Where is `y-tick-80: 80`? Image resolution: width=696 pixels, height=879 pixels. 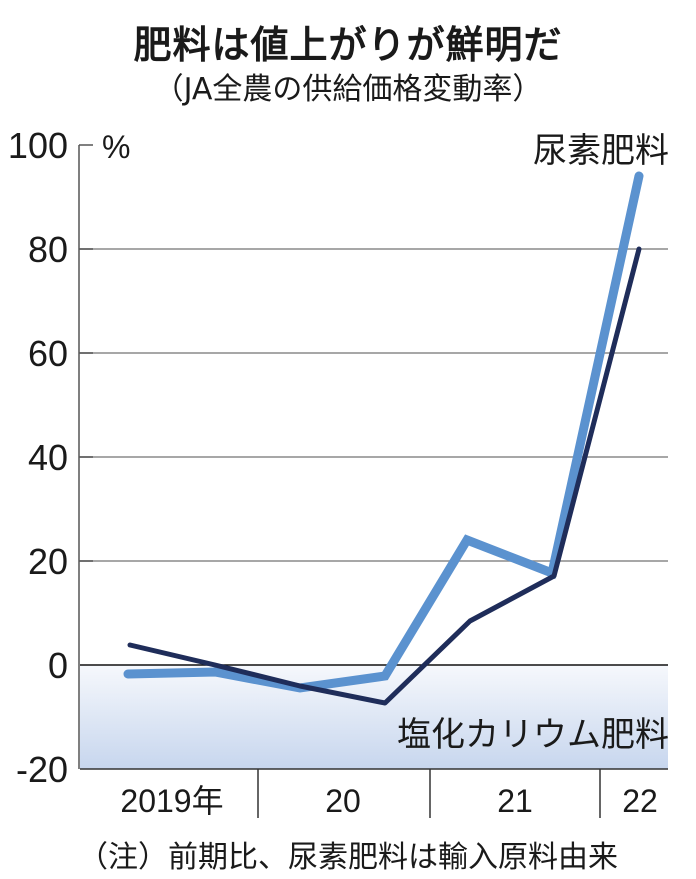
y-tick-80: 80 is located at coordinates (48, 249).